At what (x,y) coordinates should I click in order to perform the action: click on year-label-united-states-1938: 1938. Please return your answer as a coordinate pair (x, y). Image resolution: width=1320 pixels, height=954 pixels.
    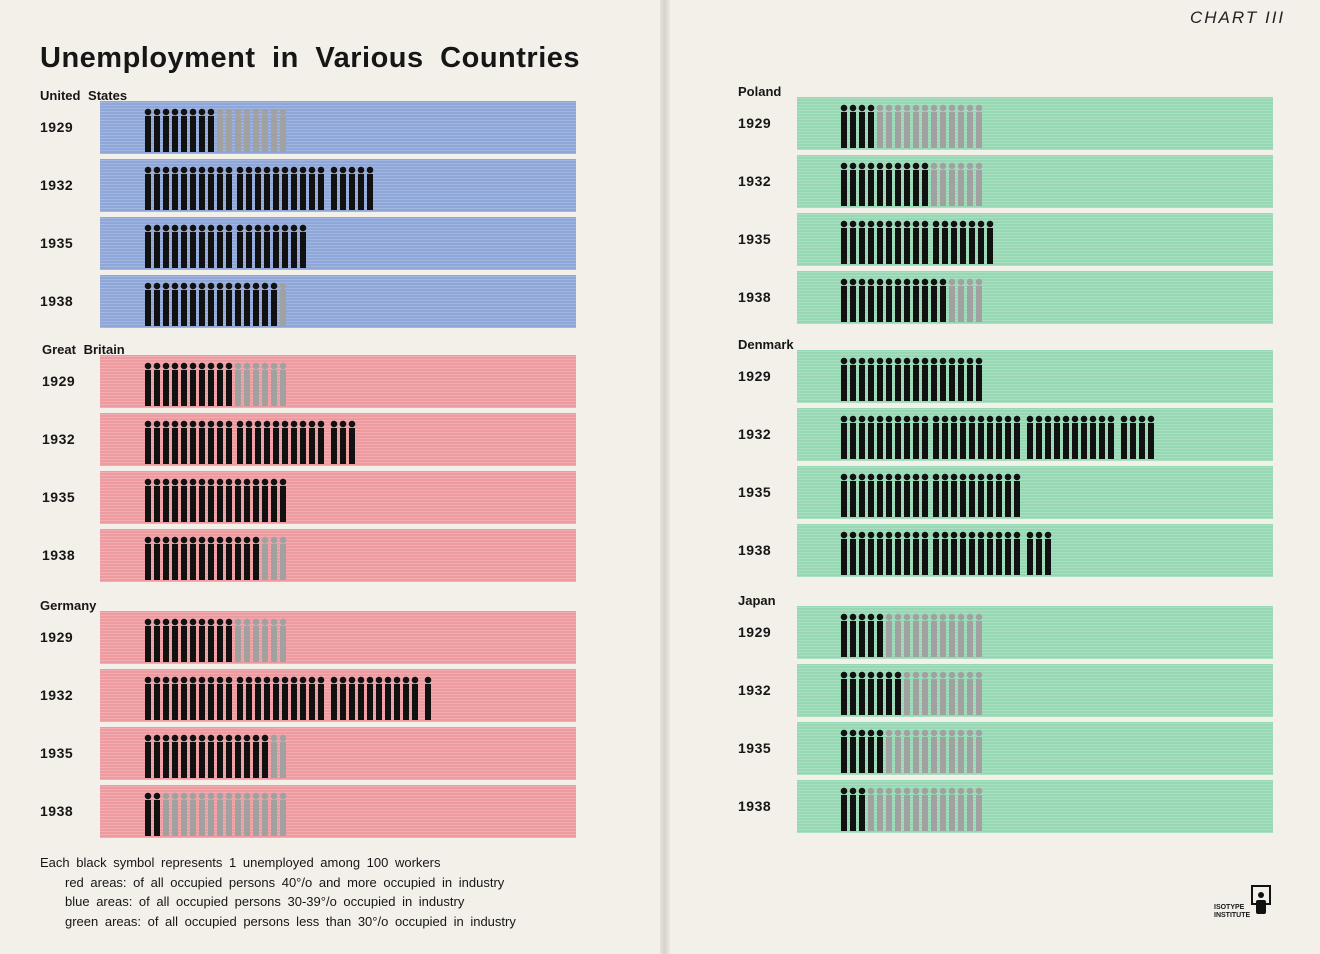
    Looking at the image, I should click on (57, 301).